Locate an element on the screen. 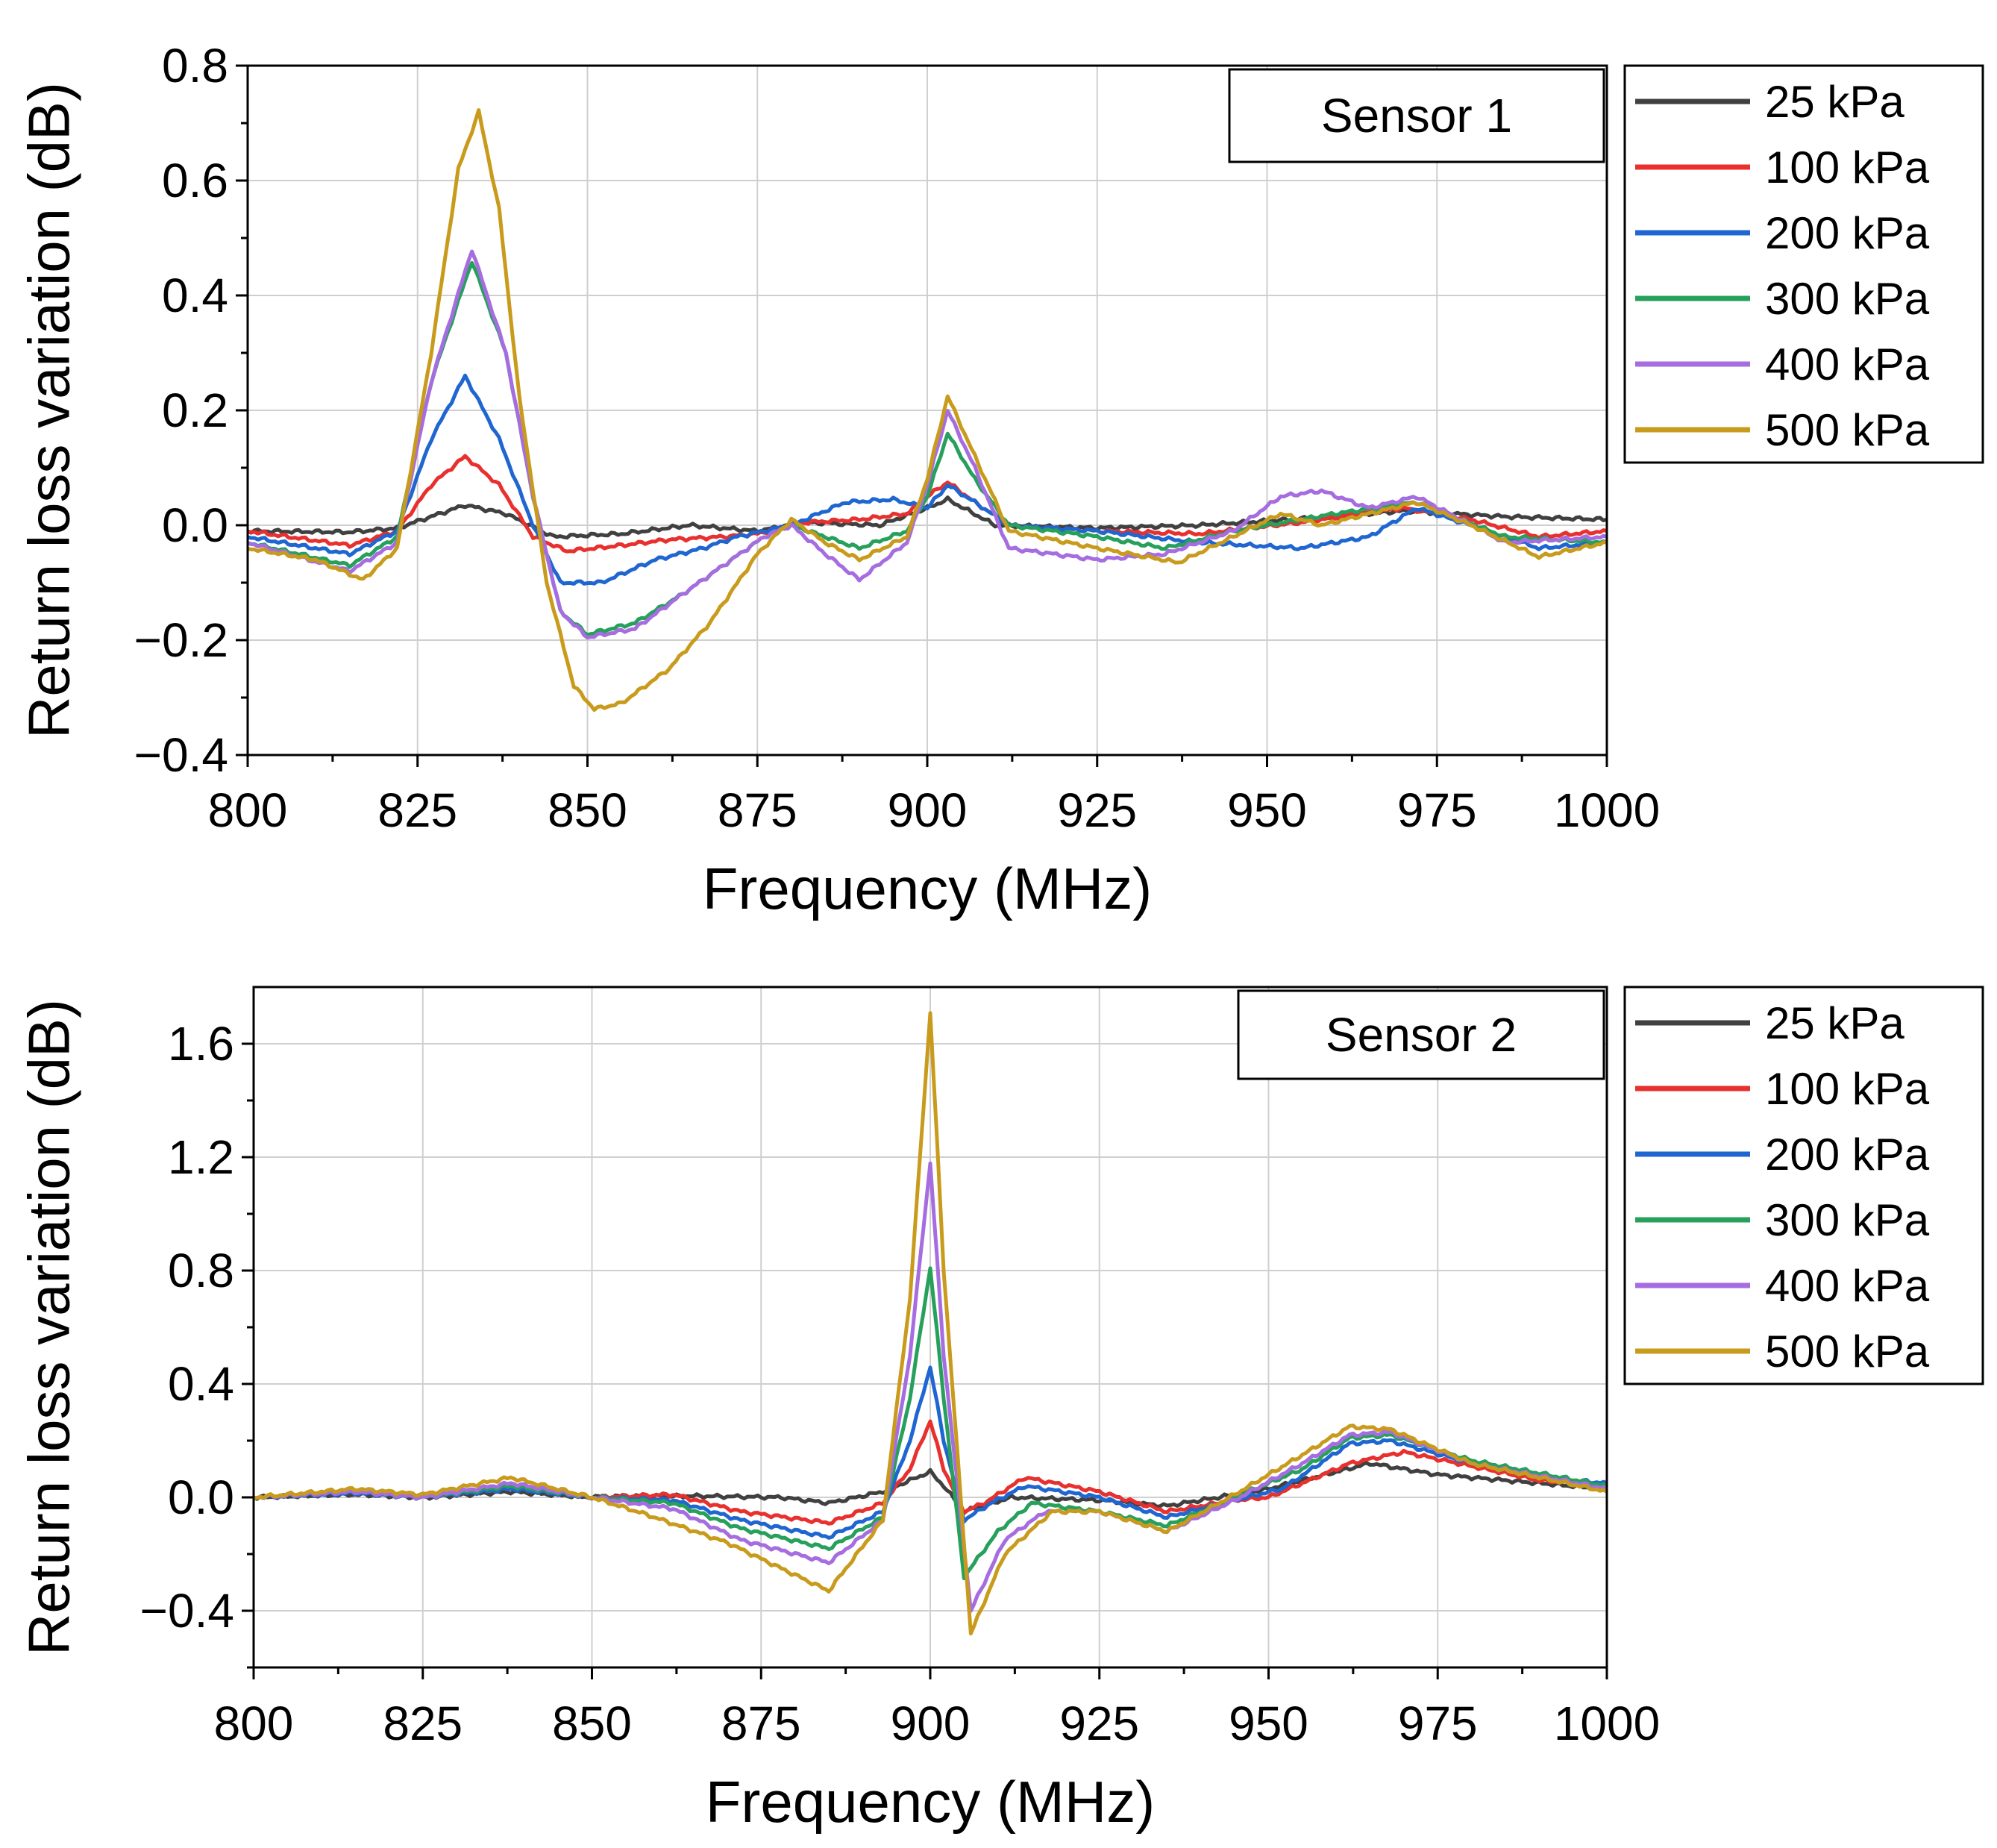 The height and width of the screenshot is (1848, 1997). y-tick-label: −0.2 is located at coordinates (181, 640).